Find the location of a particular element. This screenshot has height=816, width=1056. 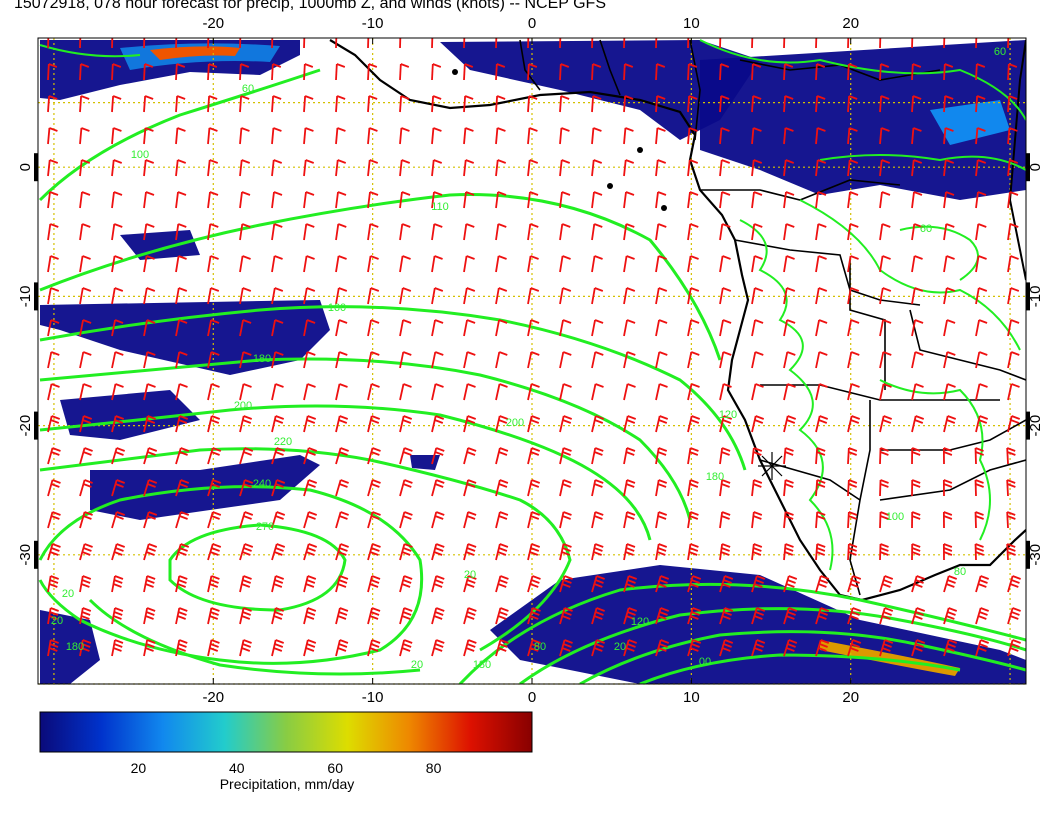

x-tick-label-top: 0 is located at coordinates (532, 23).